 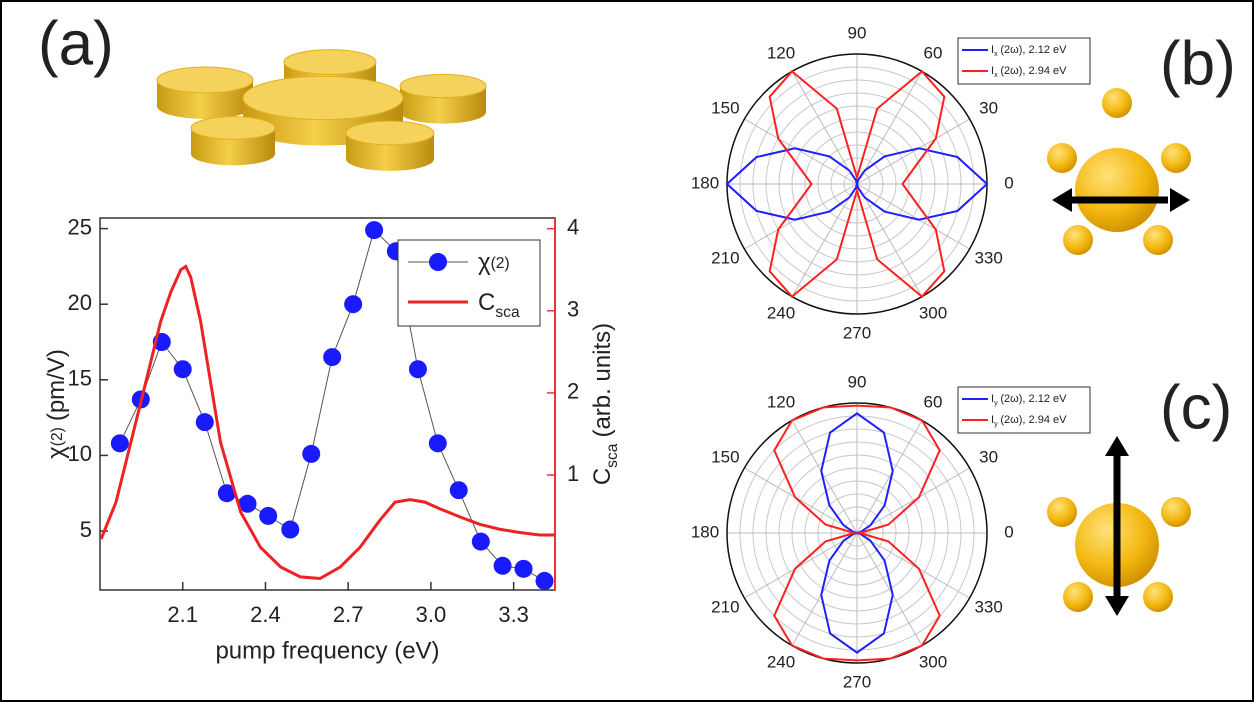 What do you see at coordinates (431, 614) in the screenshot?
I see `x-tick-label: 3.0` at bounding box center [431, 614].